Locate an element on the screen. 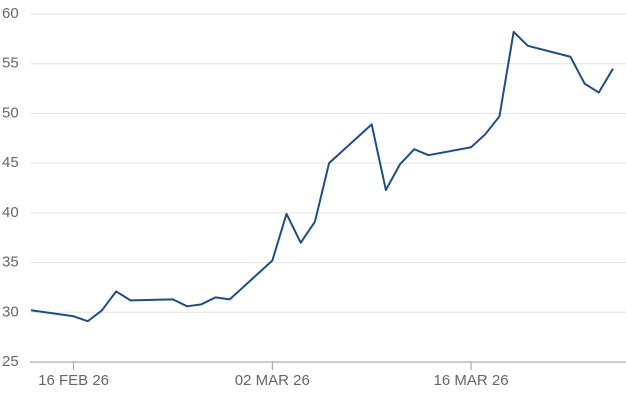 This screenshot has height=417, width=626. y-tick-label: 55 is located at coordinates (10, 63).